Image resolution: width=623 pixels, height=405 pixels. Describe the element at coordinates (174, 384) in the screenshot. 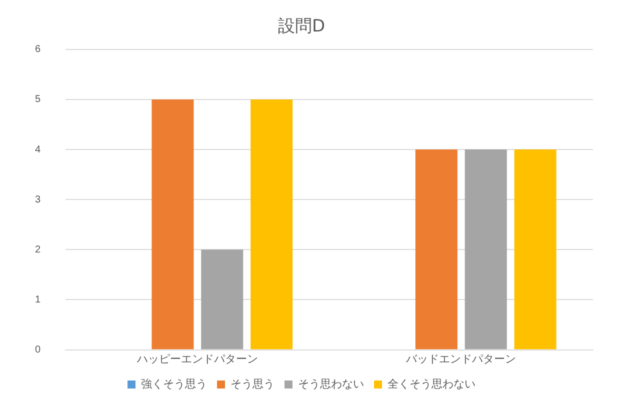

I see `legend-label: 強くそう思う` at that location.